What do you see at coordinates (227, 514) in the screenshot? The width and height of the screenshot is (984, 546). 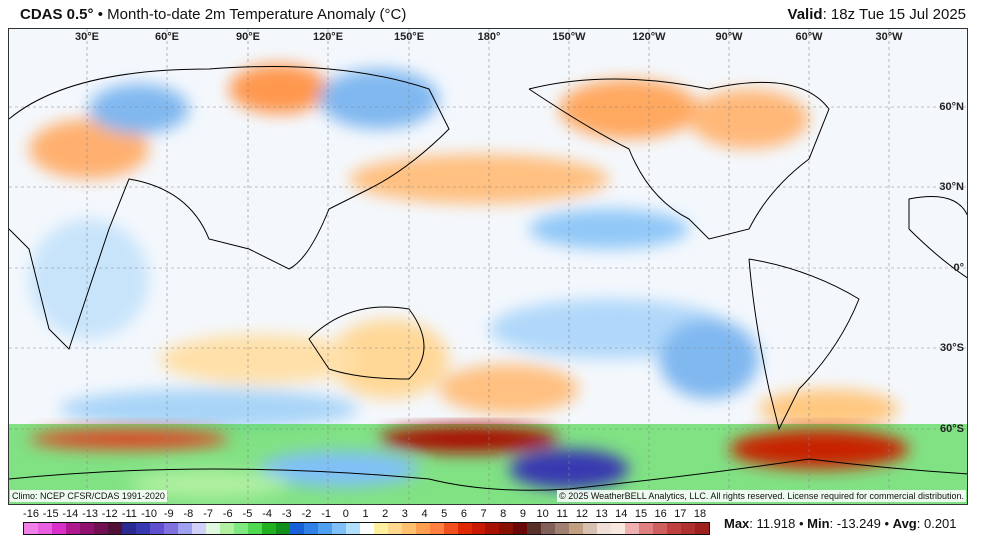 I see `colorbar-tick: -6` at bounding box center [227, 514].